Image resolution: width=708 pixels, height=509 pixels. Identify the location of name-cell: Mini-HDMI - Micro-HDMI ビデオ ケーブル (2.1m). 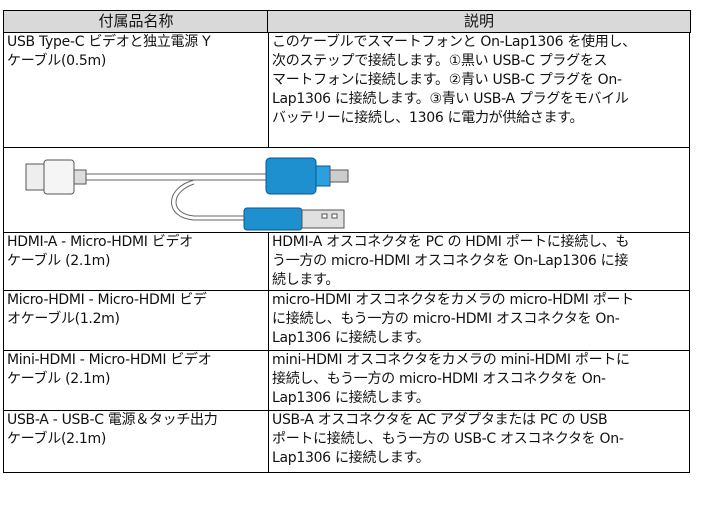
(136, 380).